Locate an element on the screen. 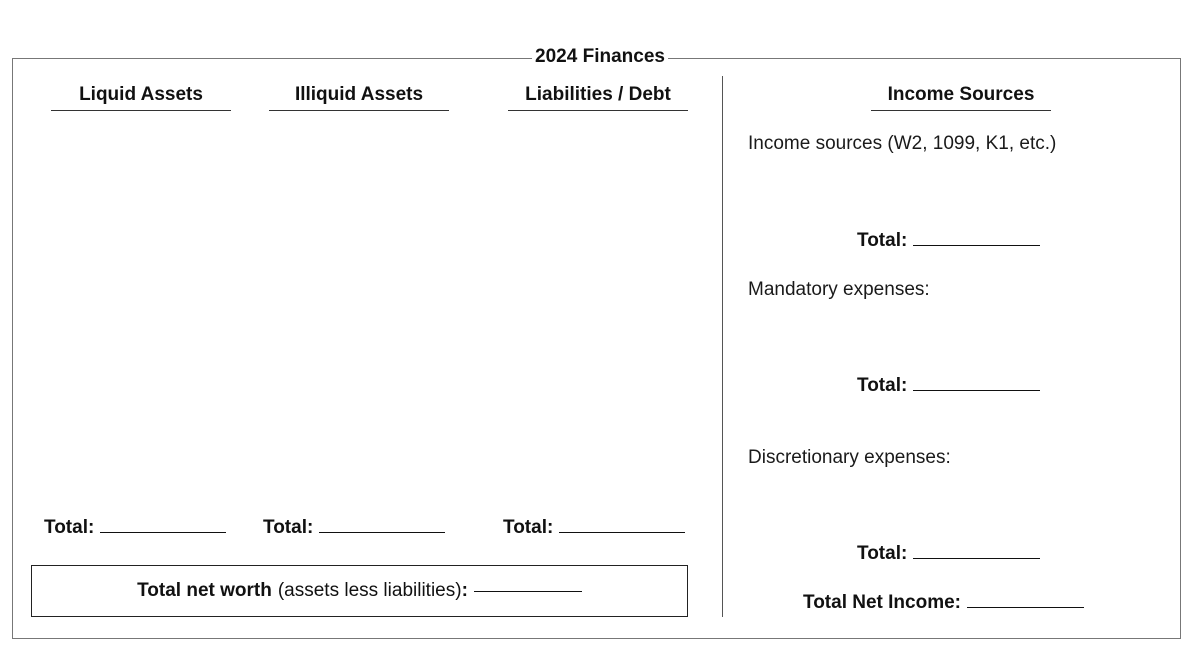 This screenshot has width=1200, height=667. liabilities-total: Total: is located at coordinates (594, 528).